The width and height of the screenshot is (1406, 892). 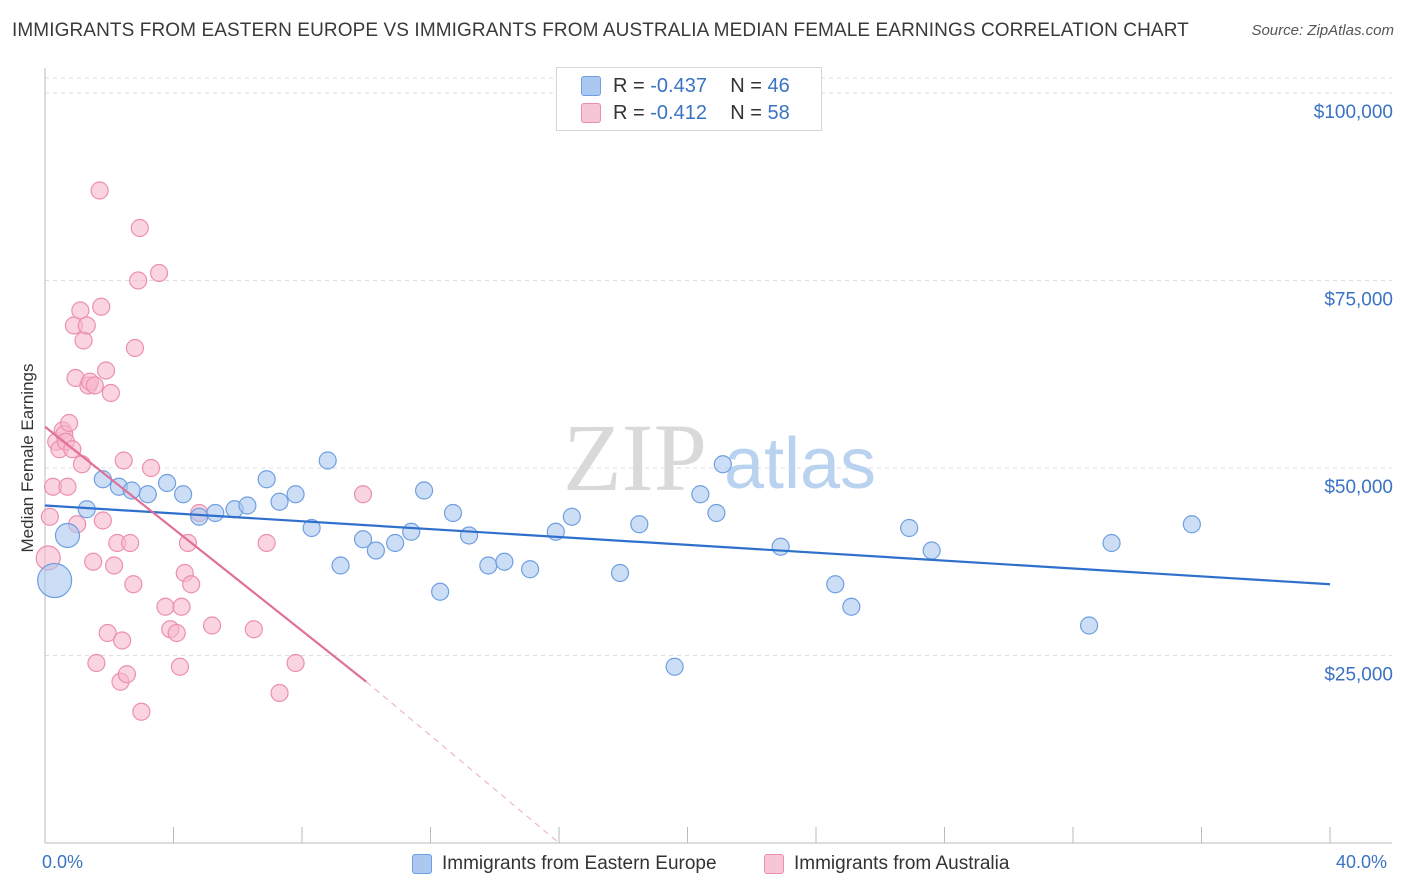 What do you see at coordinates (579, 863) in the screenshot?
I see `legend-eastern-europe-label: Immigrants from Eastern Europe` at bounding box center [579, 863].